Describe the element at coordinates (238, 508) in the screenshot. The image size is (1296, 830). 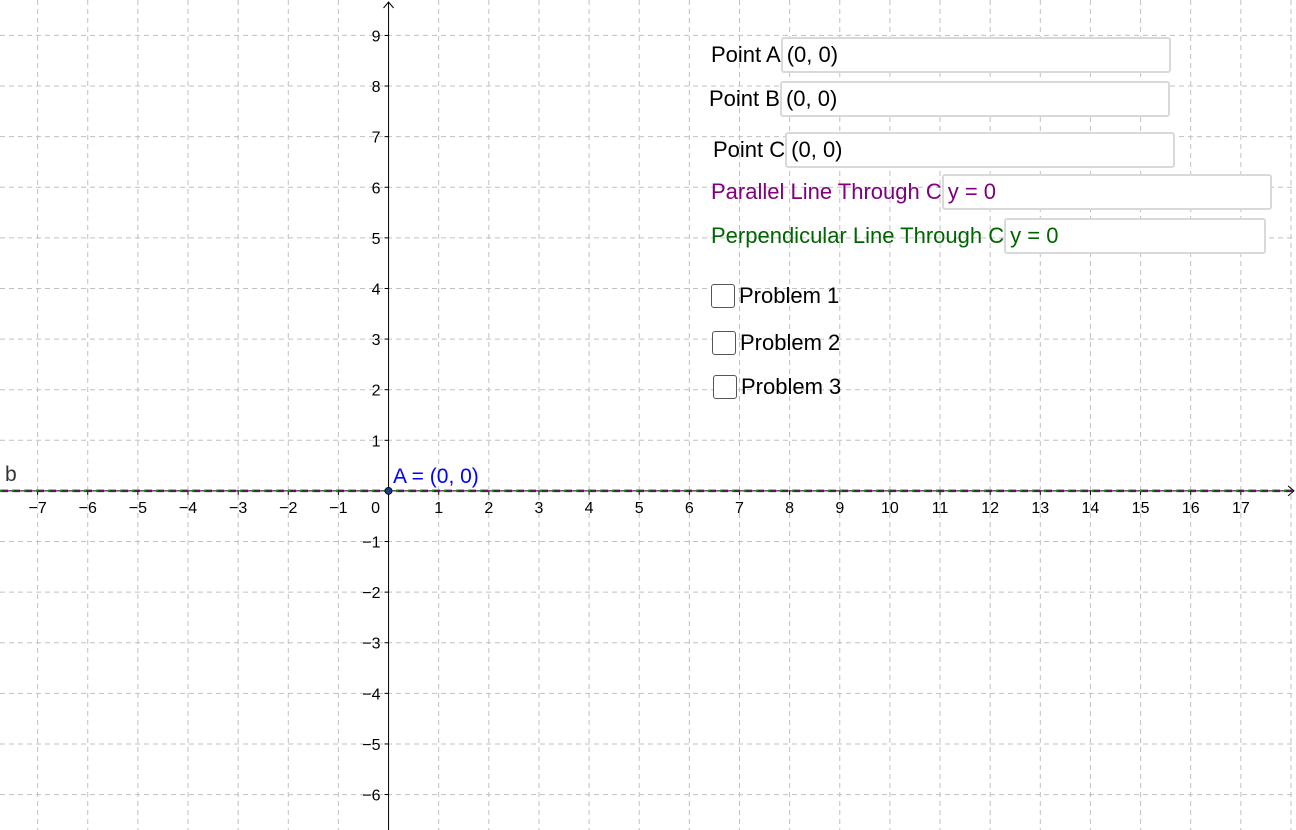
I see `x-tick-label: −3` at that location.